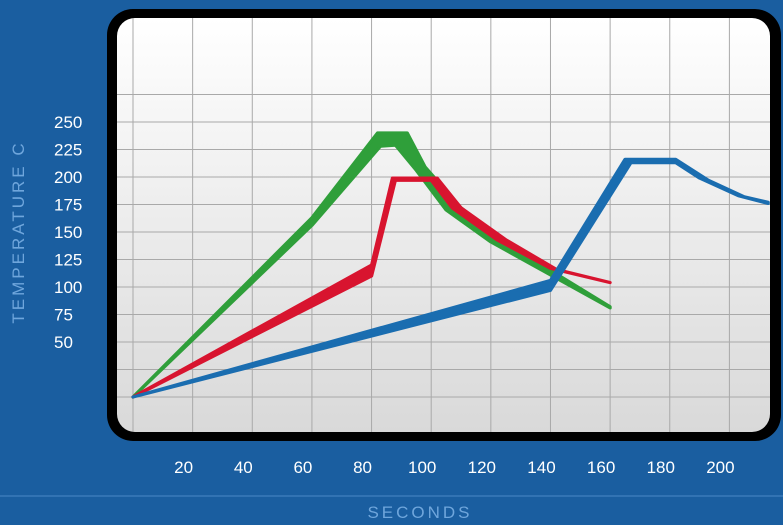  Describe the element at coordinates (541, 467) in the screenshot. I see `x-tick-label: 140` at that location.